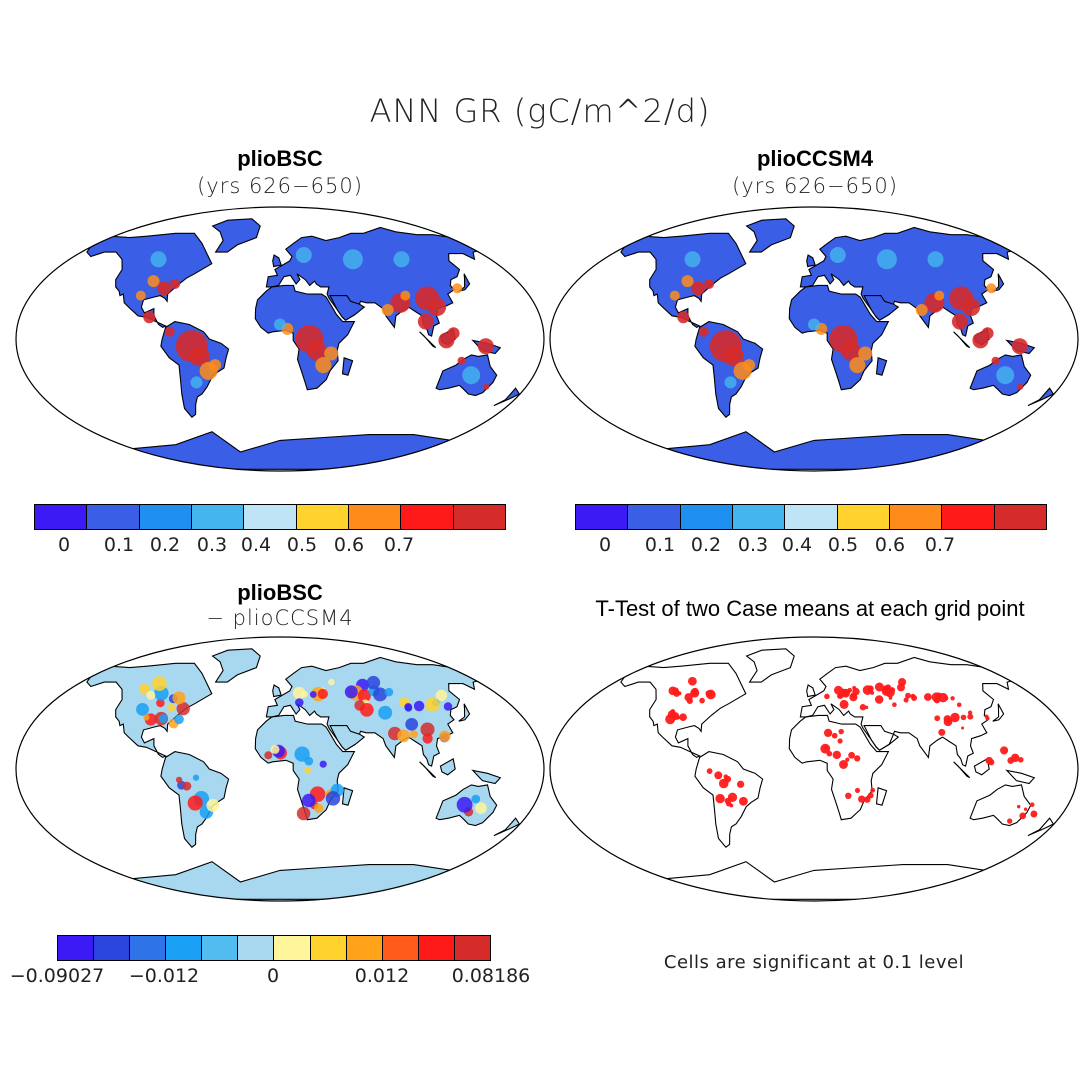 The height and width of the screenshot is (1080, 1080). What do you see at coordinates (347, 308) in the screenshot?
I see `landmass-arabia_fix` at bounding box center [347, 308].